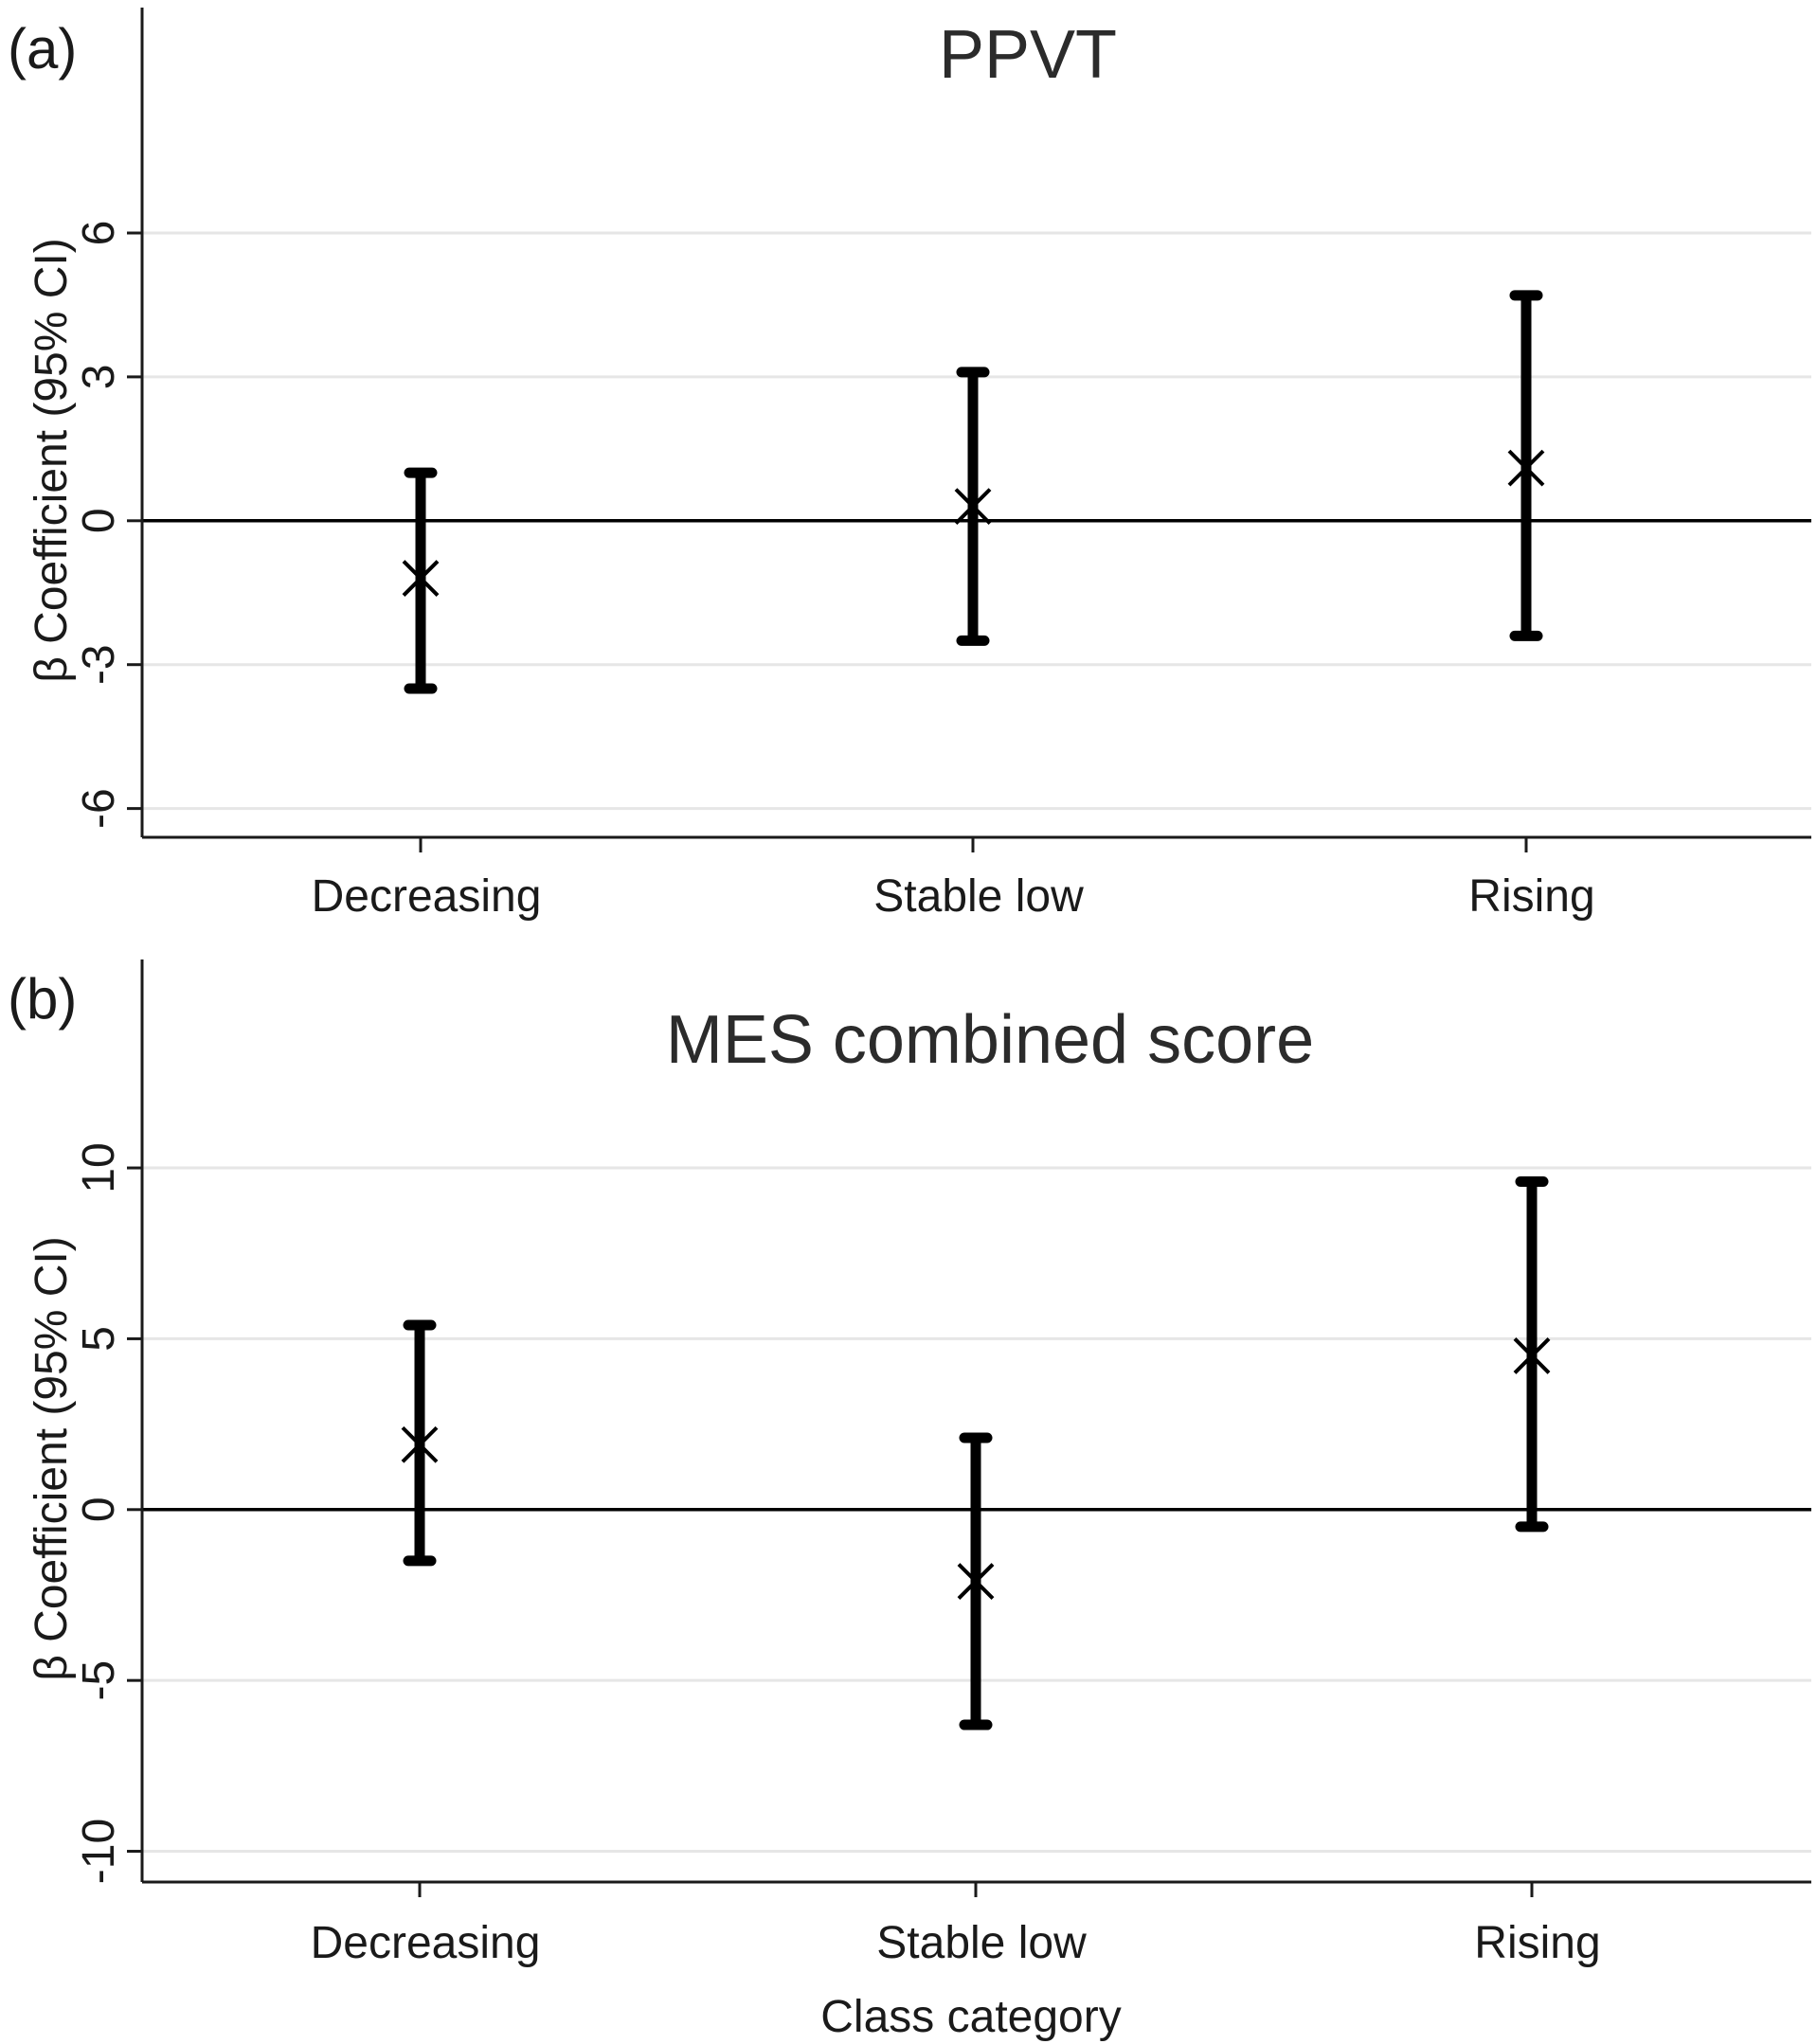 Image resolution: width=1817 pixels, height=2044 pixels. I want to click on panel-a-xtick-label-0: Decreasing, so click(427, 896).